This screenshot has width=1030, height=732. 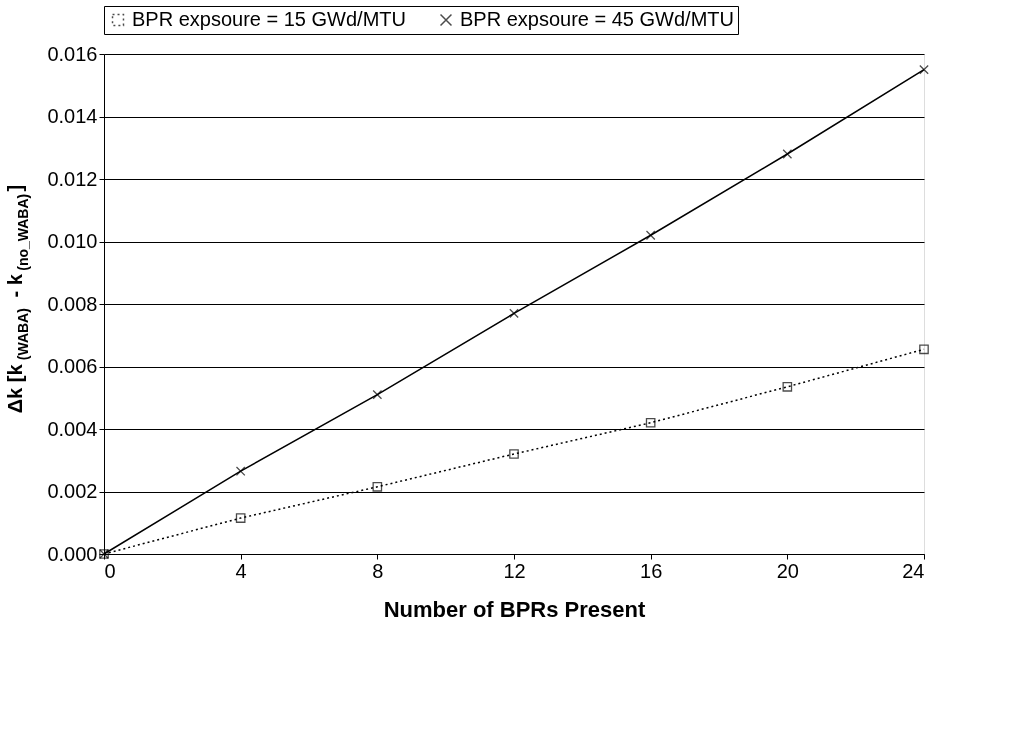 I want to click on y-tick-label: 0.004, so click(x=72, y=428).